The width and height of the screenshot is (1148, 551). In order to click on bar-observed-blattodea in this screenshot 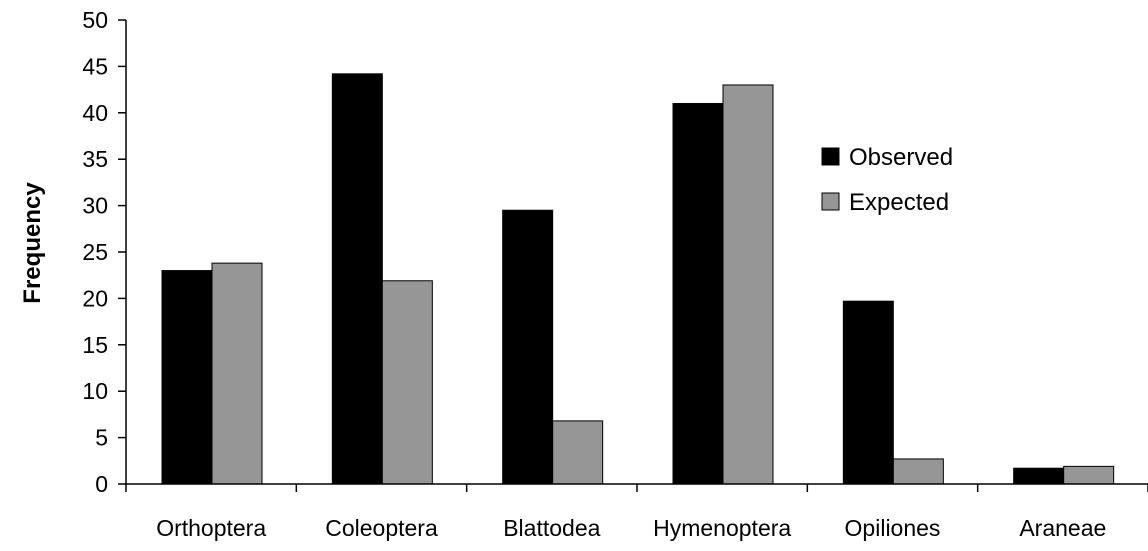, I will do `click(528, 347)`.